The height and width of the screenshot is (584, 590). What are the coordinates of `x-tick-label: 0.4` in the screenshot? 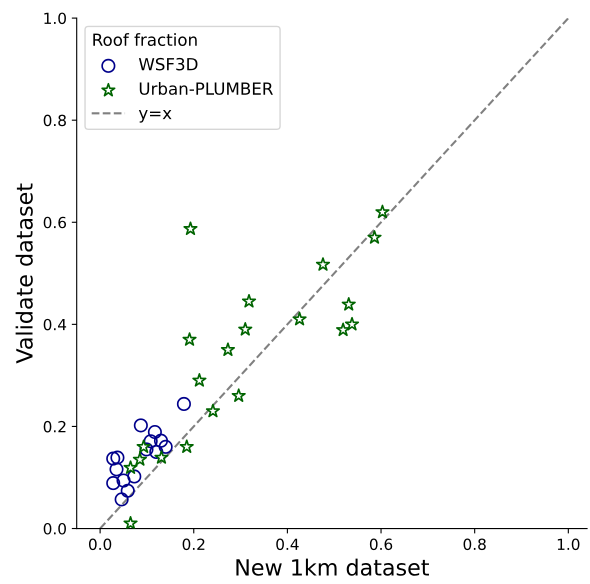 It's located at (287, 544).